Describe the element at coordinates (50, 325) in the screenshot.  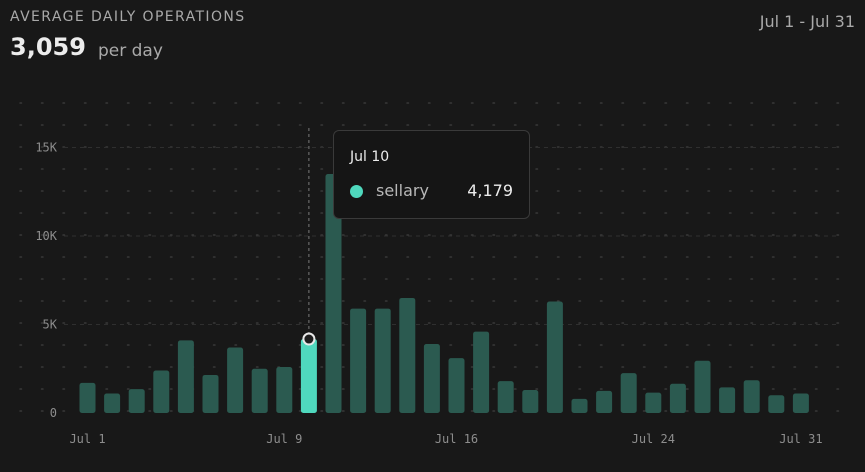
I see `y-tick-label: 5K` at that location.